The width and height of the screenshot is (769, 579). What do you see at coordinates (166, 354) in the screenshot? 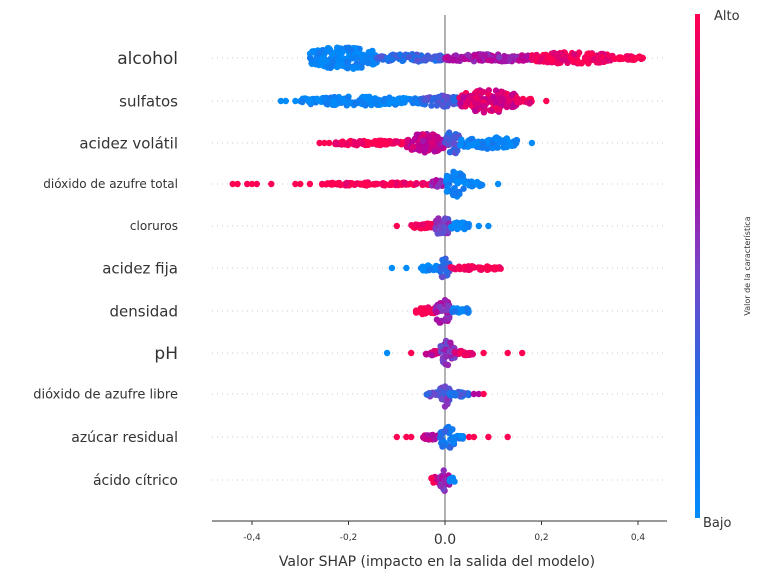
I see `feature-label: pH` at bounding box center [166, 354].